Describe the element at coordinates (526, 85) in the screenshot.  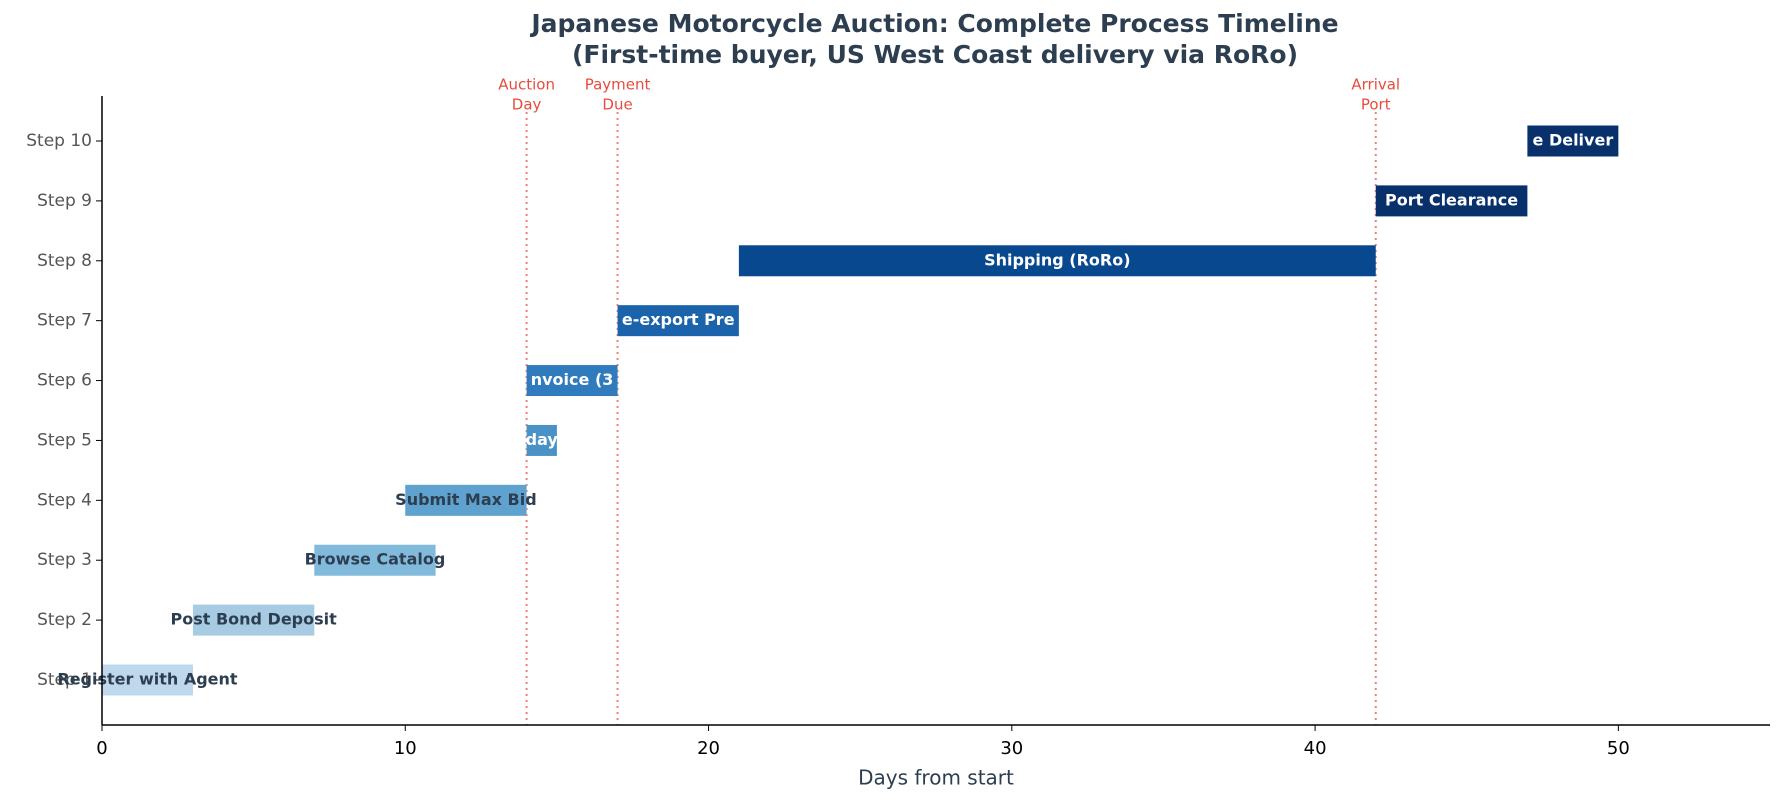
I see `marker-label: Auction` at that location.